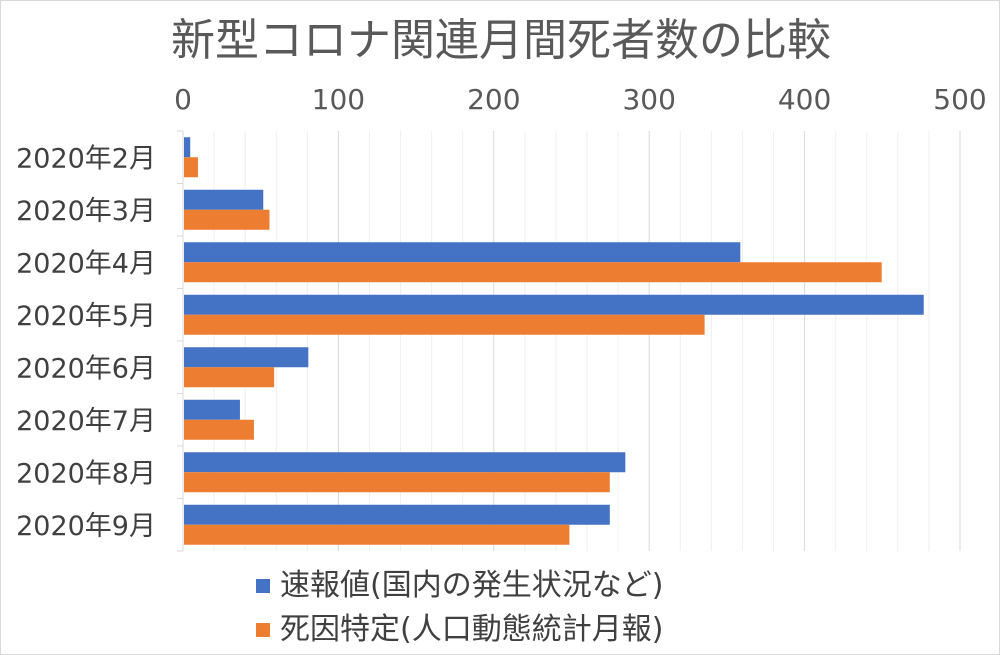 The width and height of the screenshot is (1000, 655). Describe the element at coordinates (86, 158) in the screenshot. I see `category-label: 2020年2月` at that location.